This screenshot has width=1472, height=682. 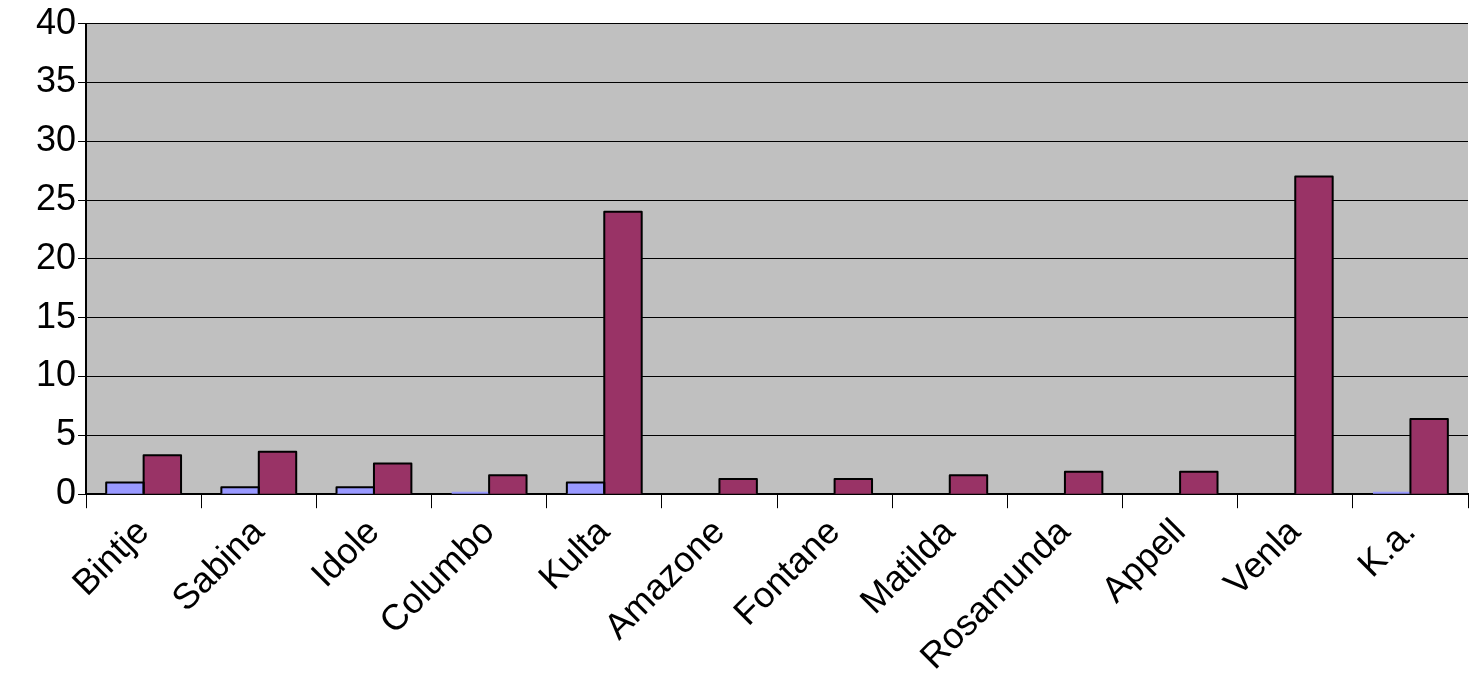 I want to click on y-tick-label: 30, so click(x=56, y=139).